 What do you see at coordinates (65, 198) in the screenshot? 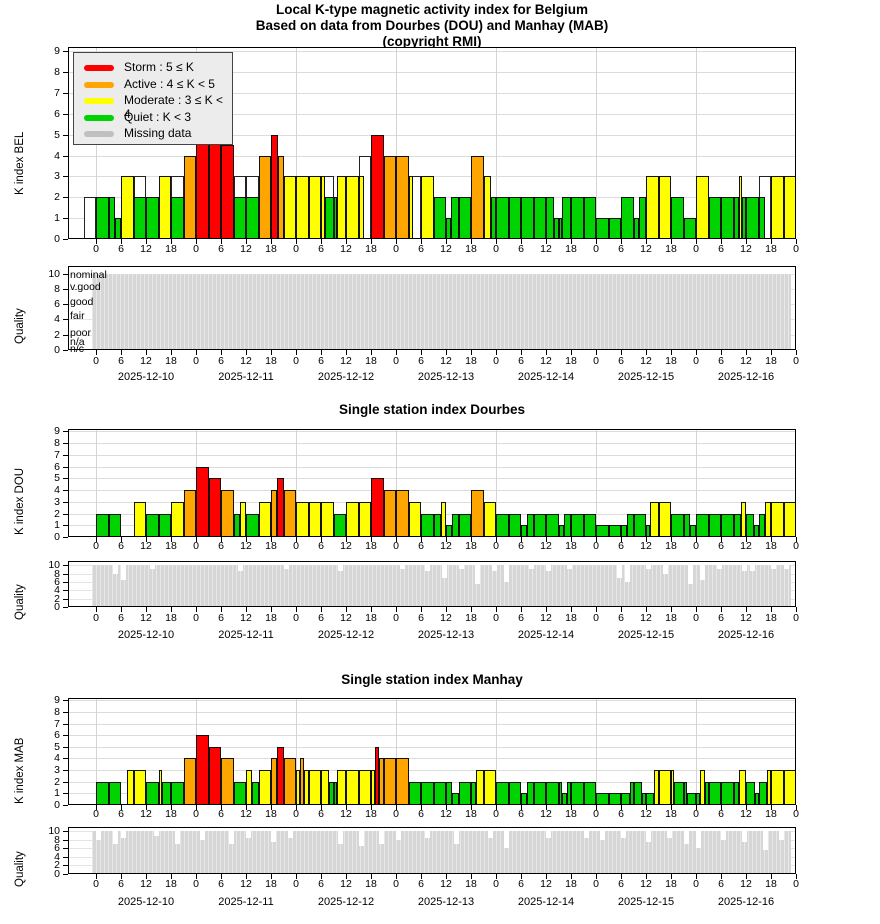
I see `y-tick` at bounding box center [65, 198].